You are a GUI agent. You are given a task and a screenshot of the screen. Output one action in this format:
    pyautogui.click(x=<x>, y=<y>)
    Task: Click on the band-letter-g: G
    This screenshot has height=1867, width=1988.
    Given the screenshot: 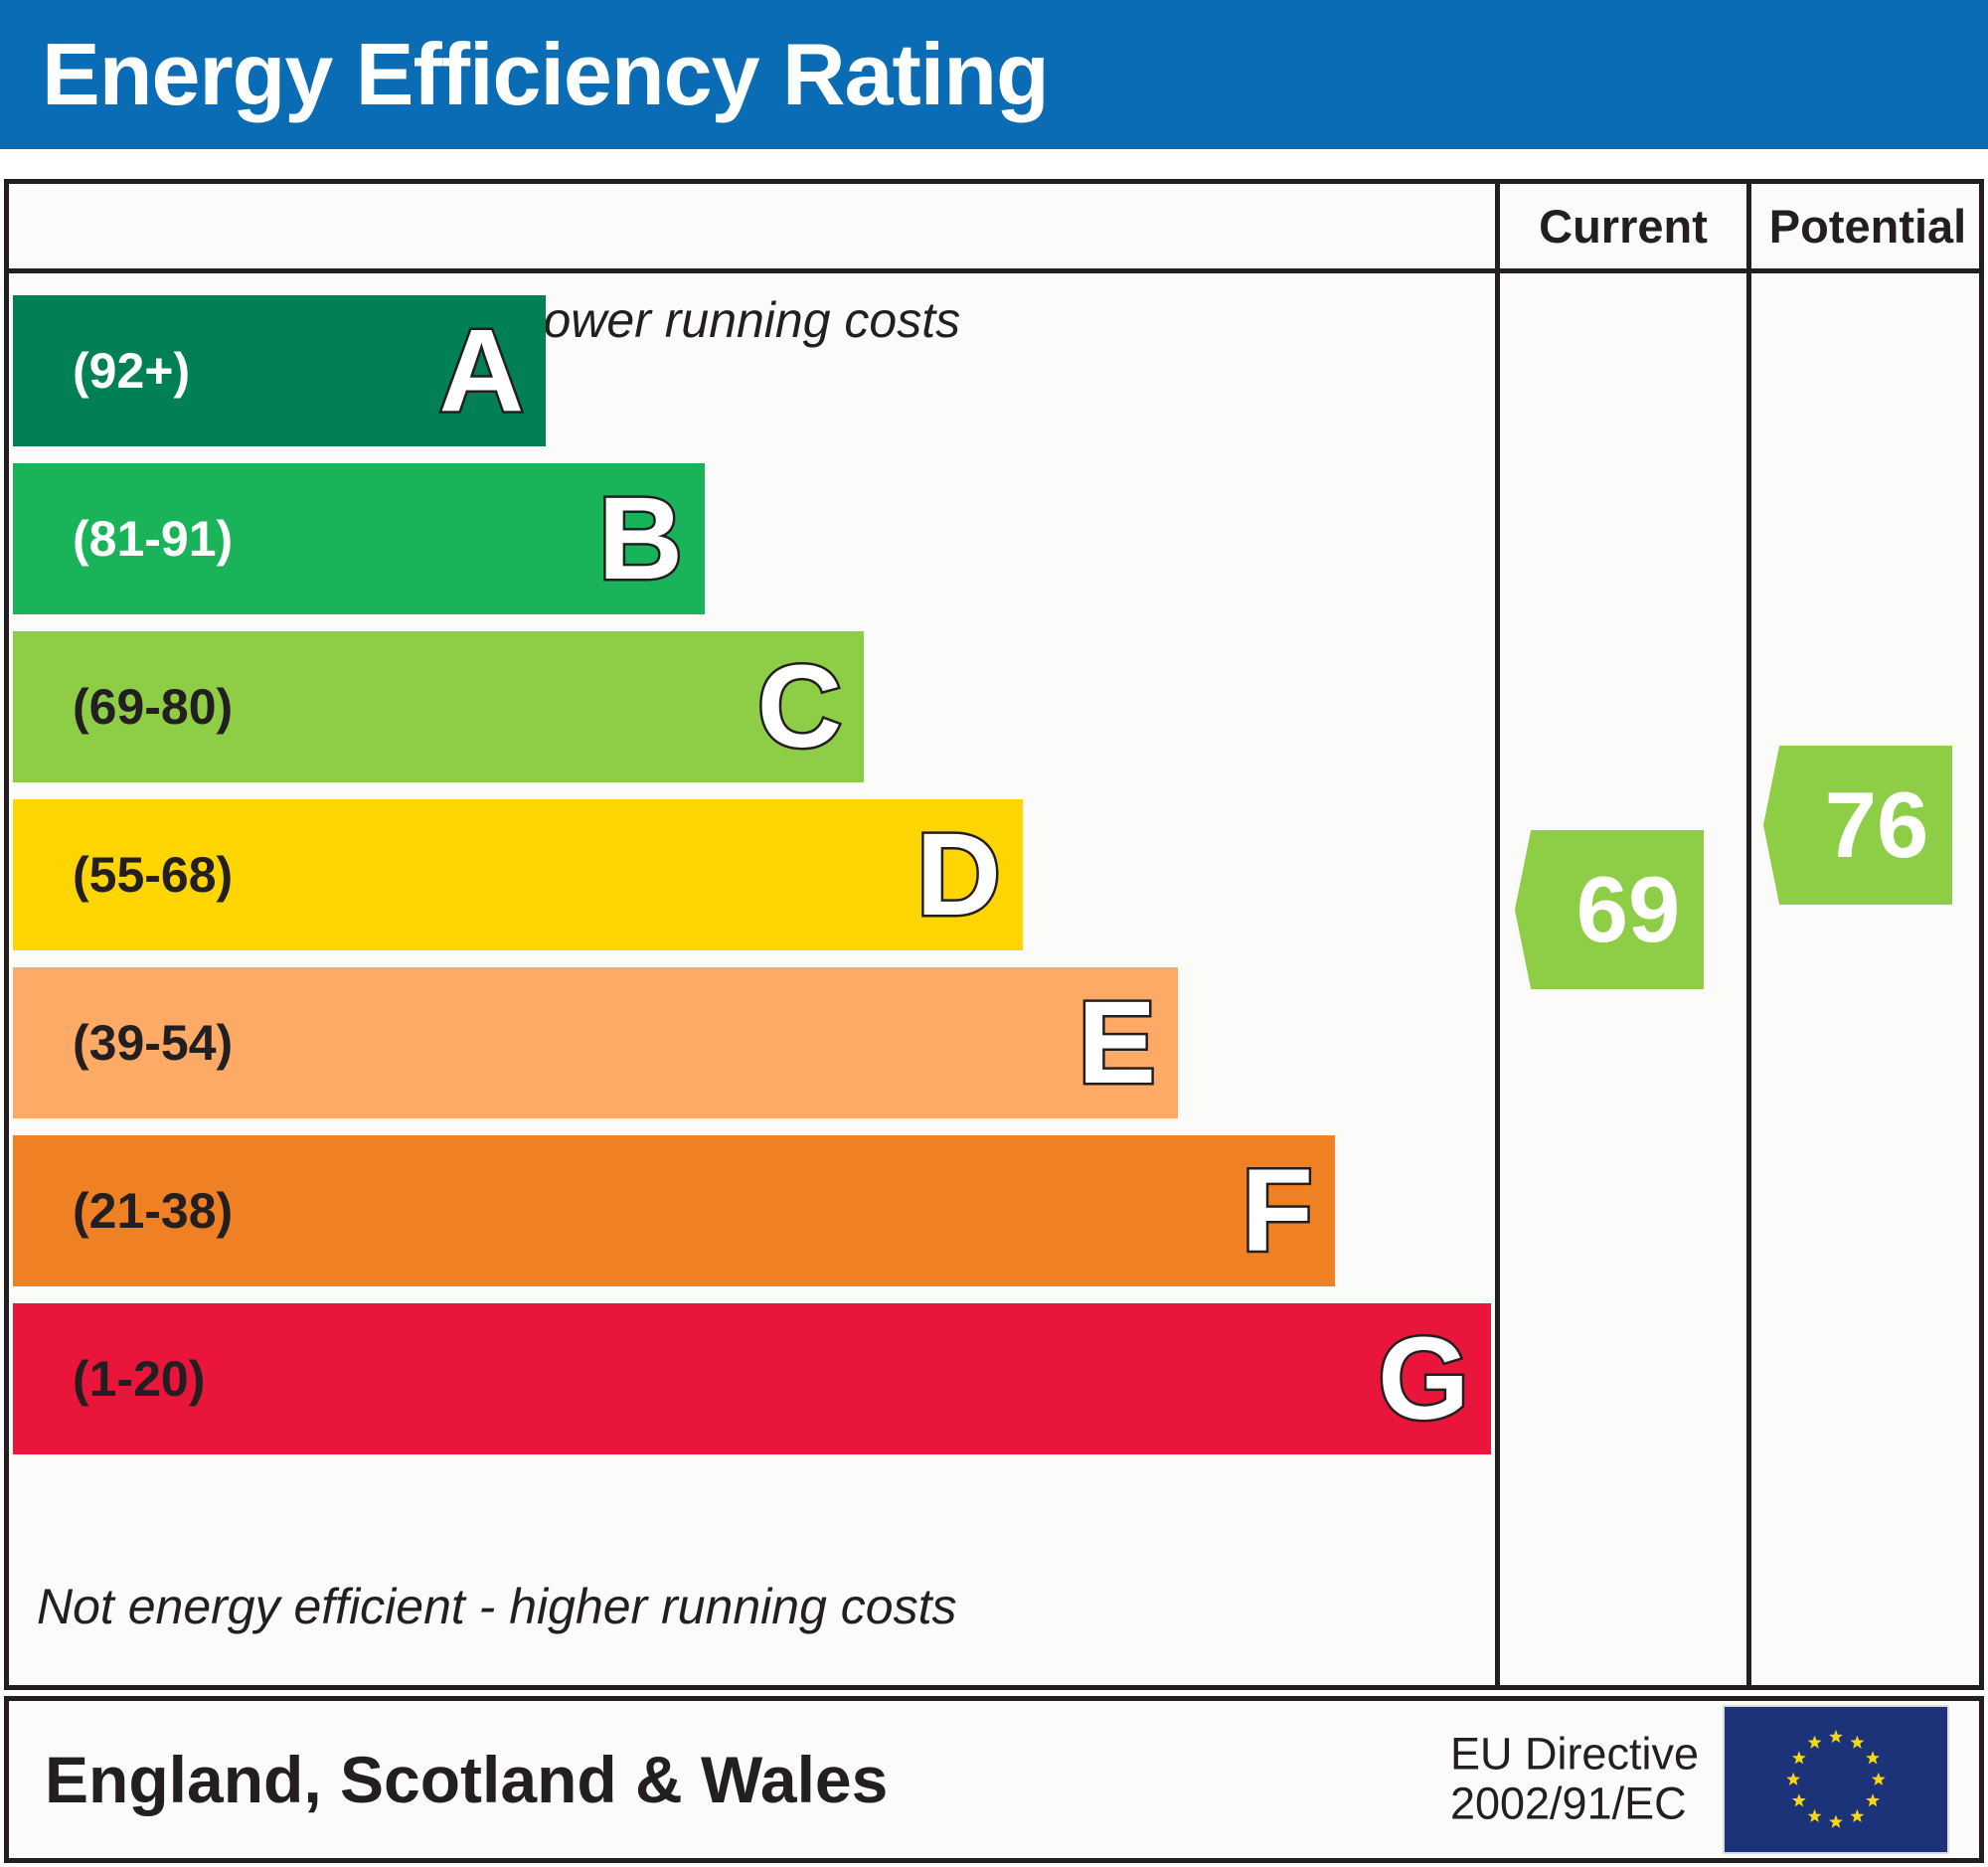 What is the action you would take?
    pyautogui.click(x=1424, y=1378)
    